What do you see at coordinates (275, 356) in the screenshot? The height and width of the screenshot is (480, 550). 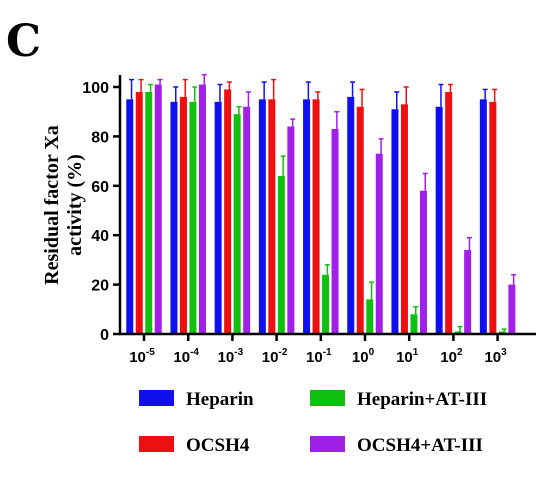 I see `x-tick-label: 10⁻²` at bounding box center [275, 356].